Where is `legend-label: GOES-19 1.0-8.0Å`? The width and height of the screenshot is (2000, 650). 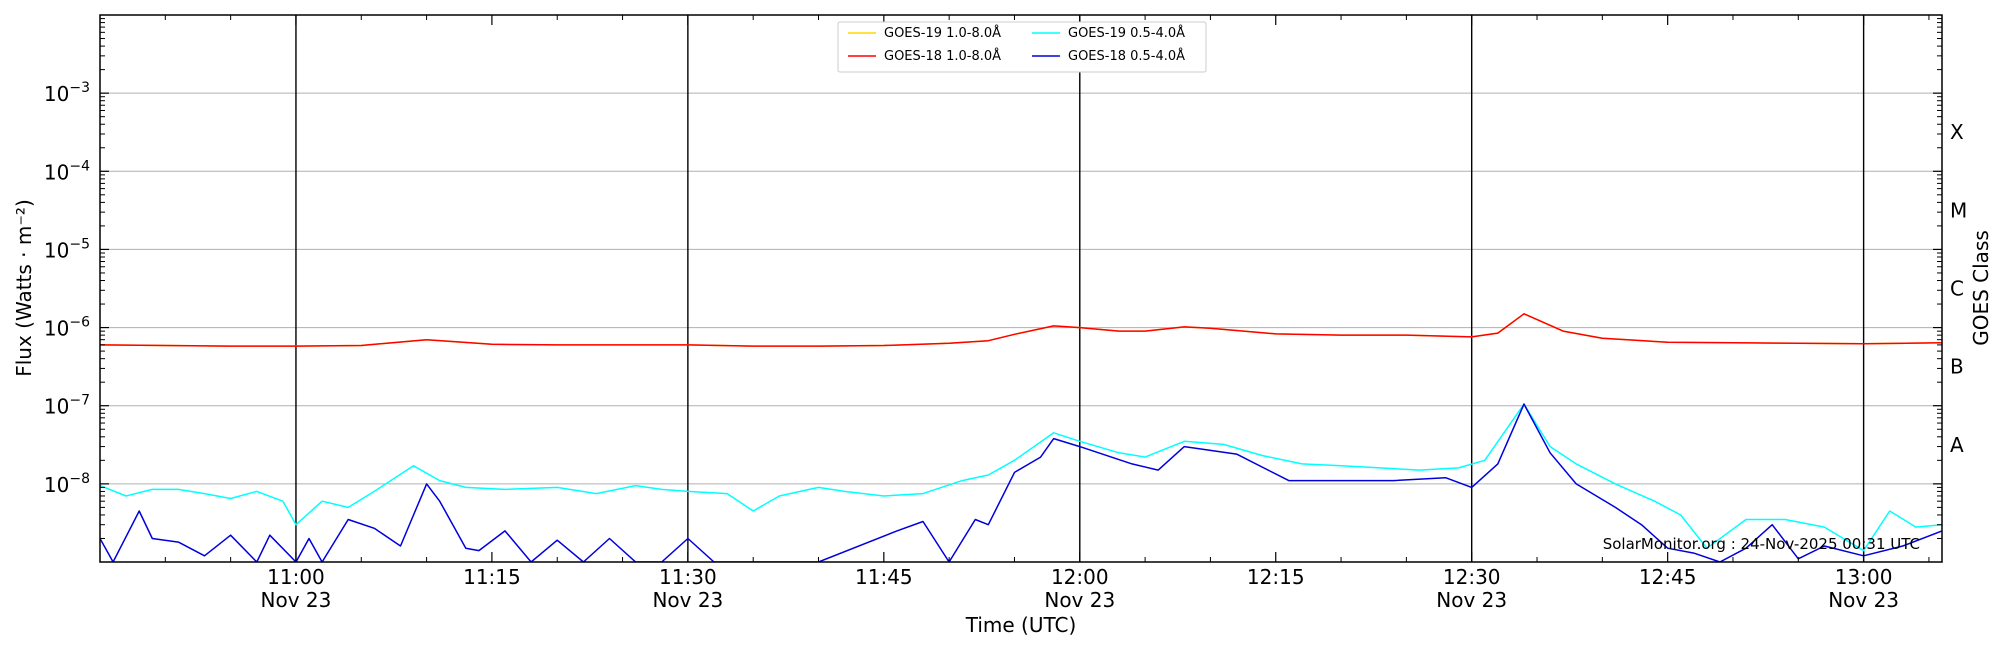
legend-label: GOES-19 1.0-8.0Å is located at coordinates (942, 33).